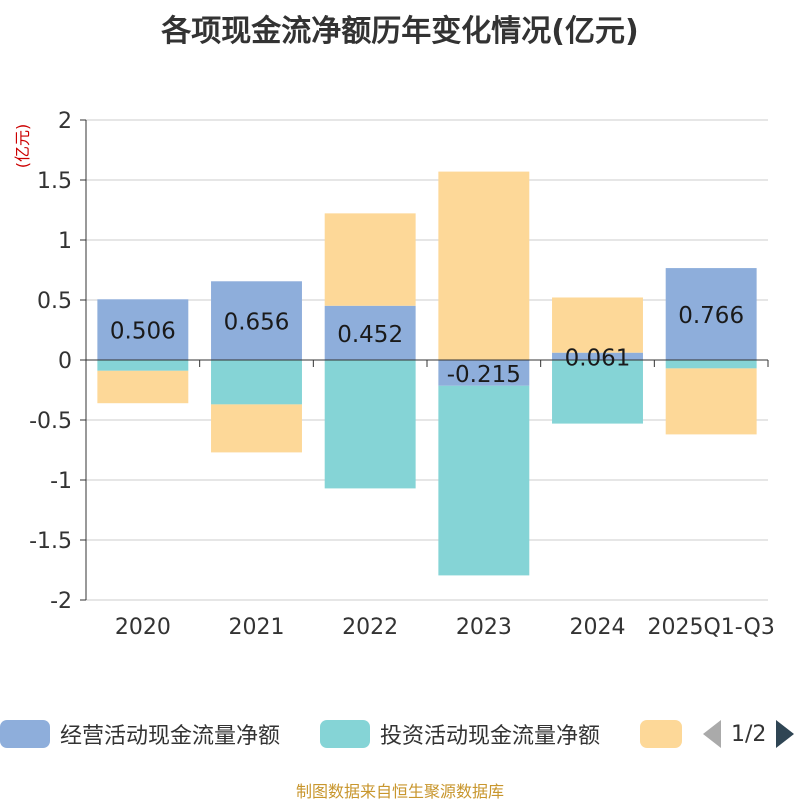  What do you see at coordinates (370, 259) in the screenshot?
I see `bar-series3-2022` at bounding box center [370, 259].